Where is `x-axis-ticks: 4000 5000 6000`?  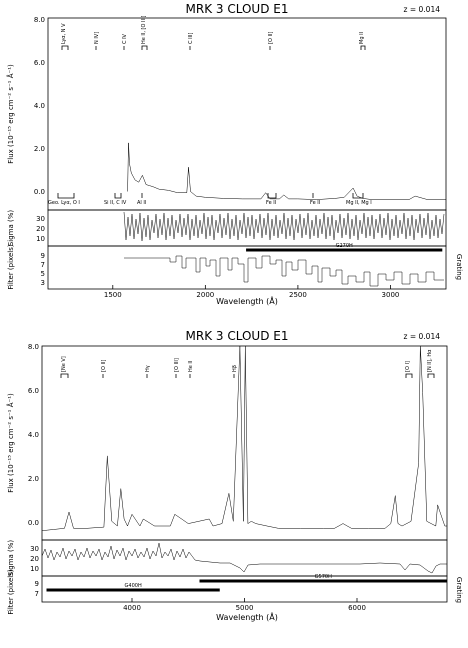
x-axis-ticks: 4000 5000 6000 is located at coordinates (244, 605).